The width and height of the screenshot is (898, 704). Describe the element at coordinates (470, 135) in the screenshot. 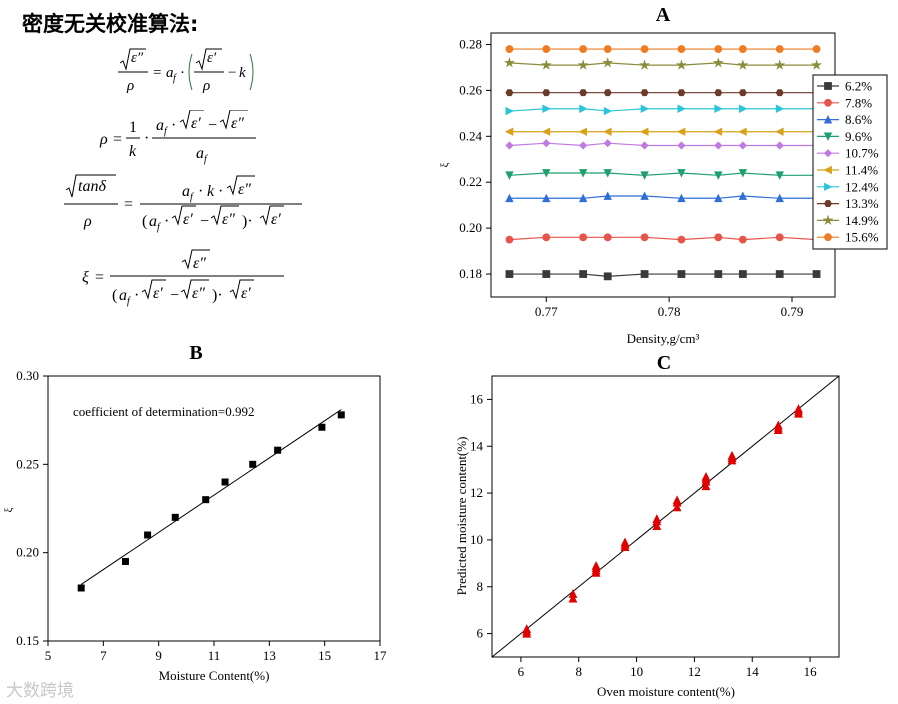

I see `chart-a-ytick-label: 0.24` at that location.